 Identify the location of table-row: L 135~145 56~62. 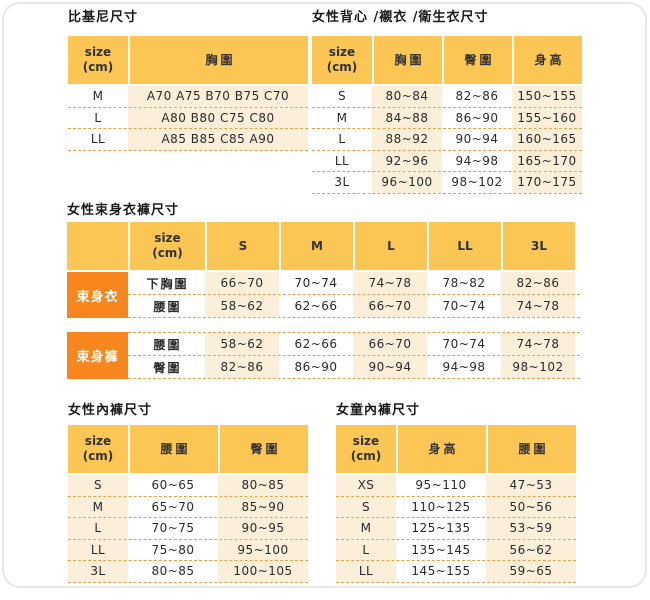
(456, 550).